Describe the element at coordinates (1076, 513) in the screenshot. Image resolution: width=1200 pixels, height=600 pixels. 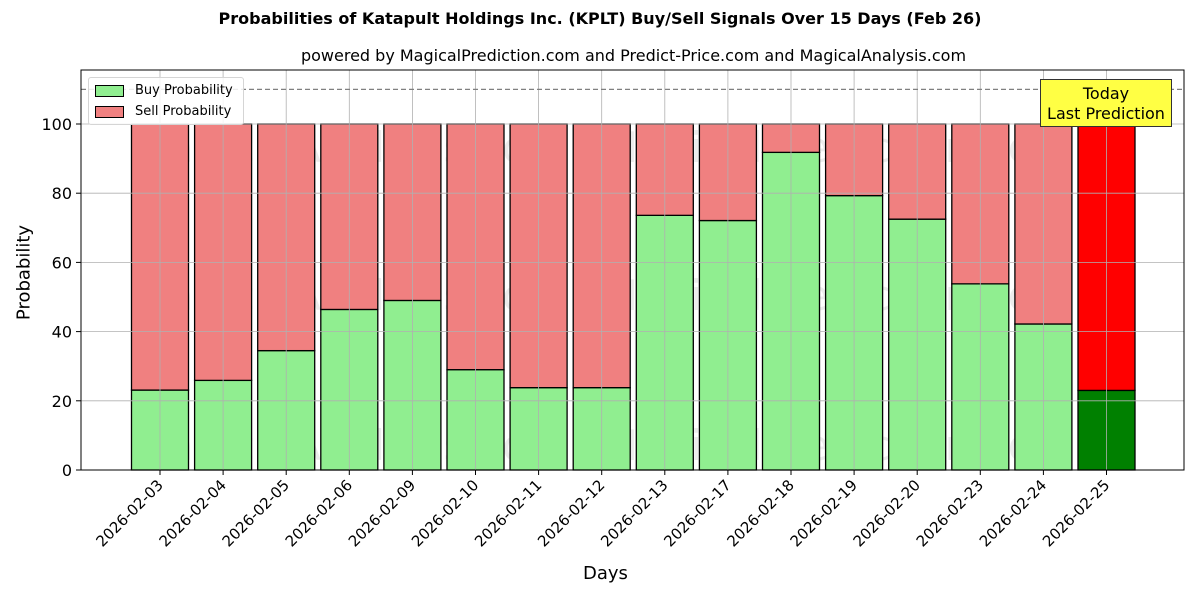
I see `x-tick-label: 2026-02-25` at that location.